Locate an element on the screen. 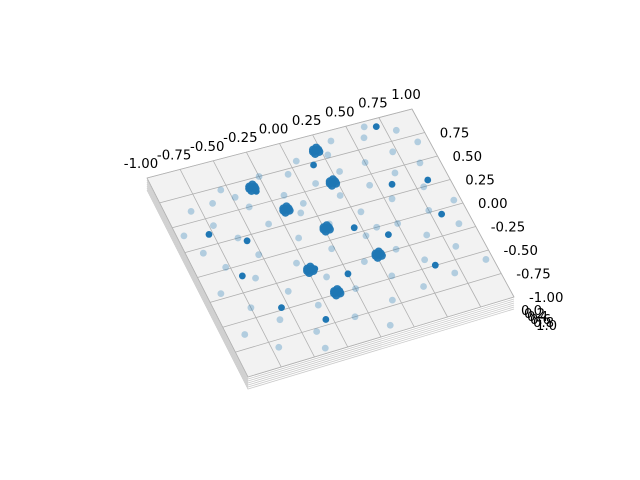  y-tick-label: 0.75 is located at coordinates (455, 134).